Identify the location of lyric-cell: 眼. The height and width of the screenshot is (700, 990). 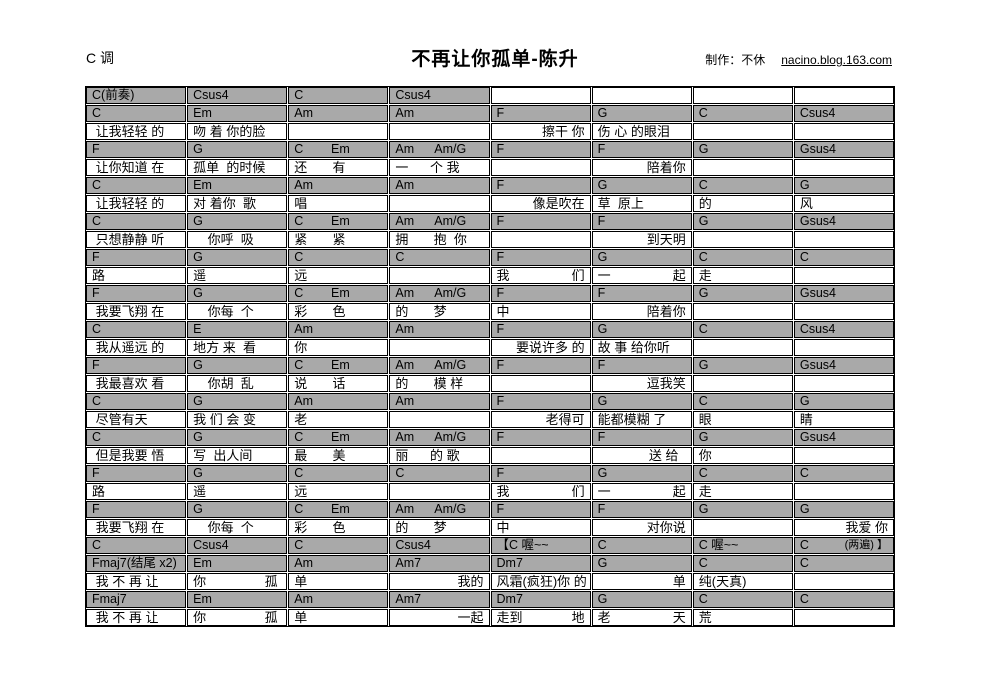
(742, 419).